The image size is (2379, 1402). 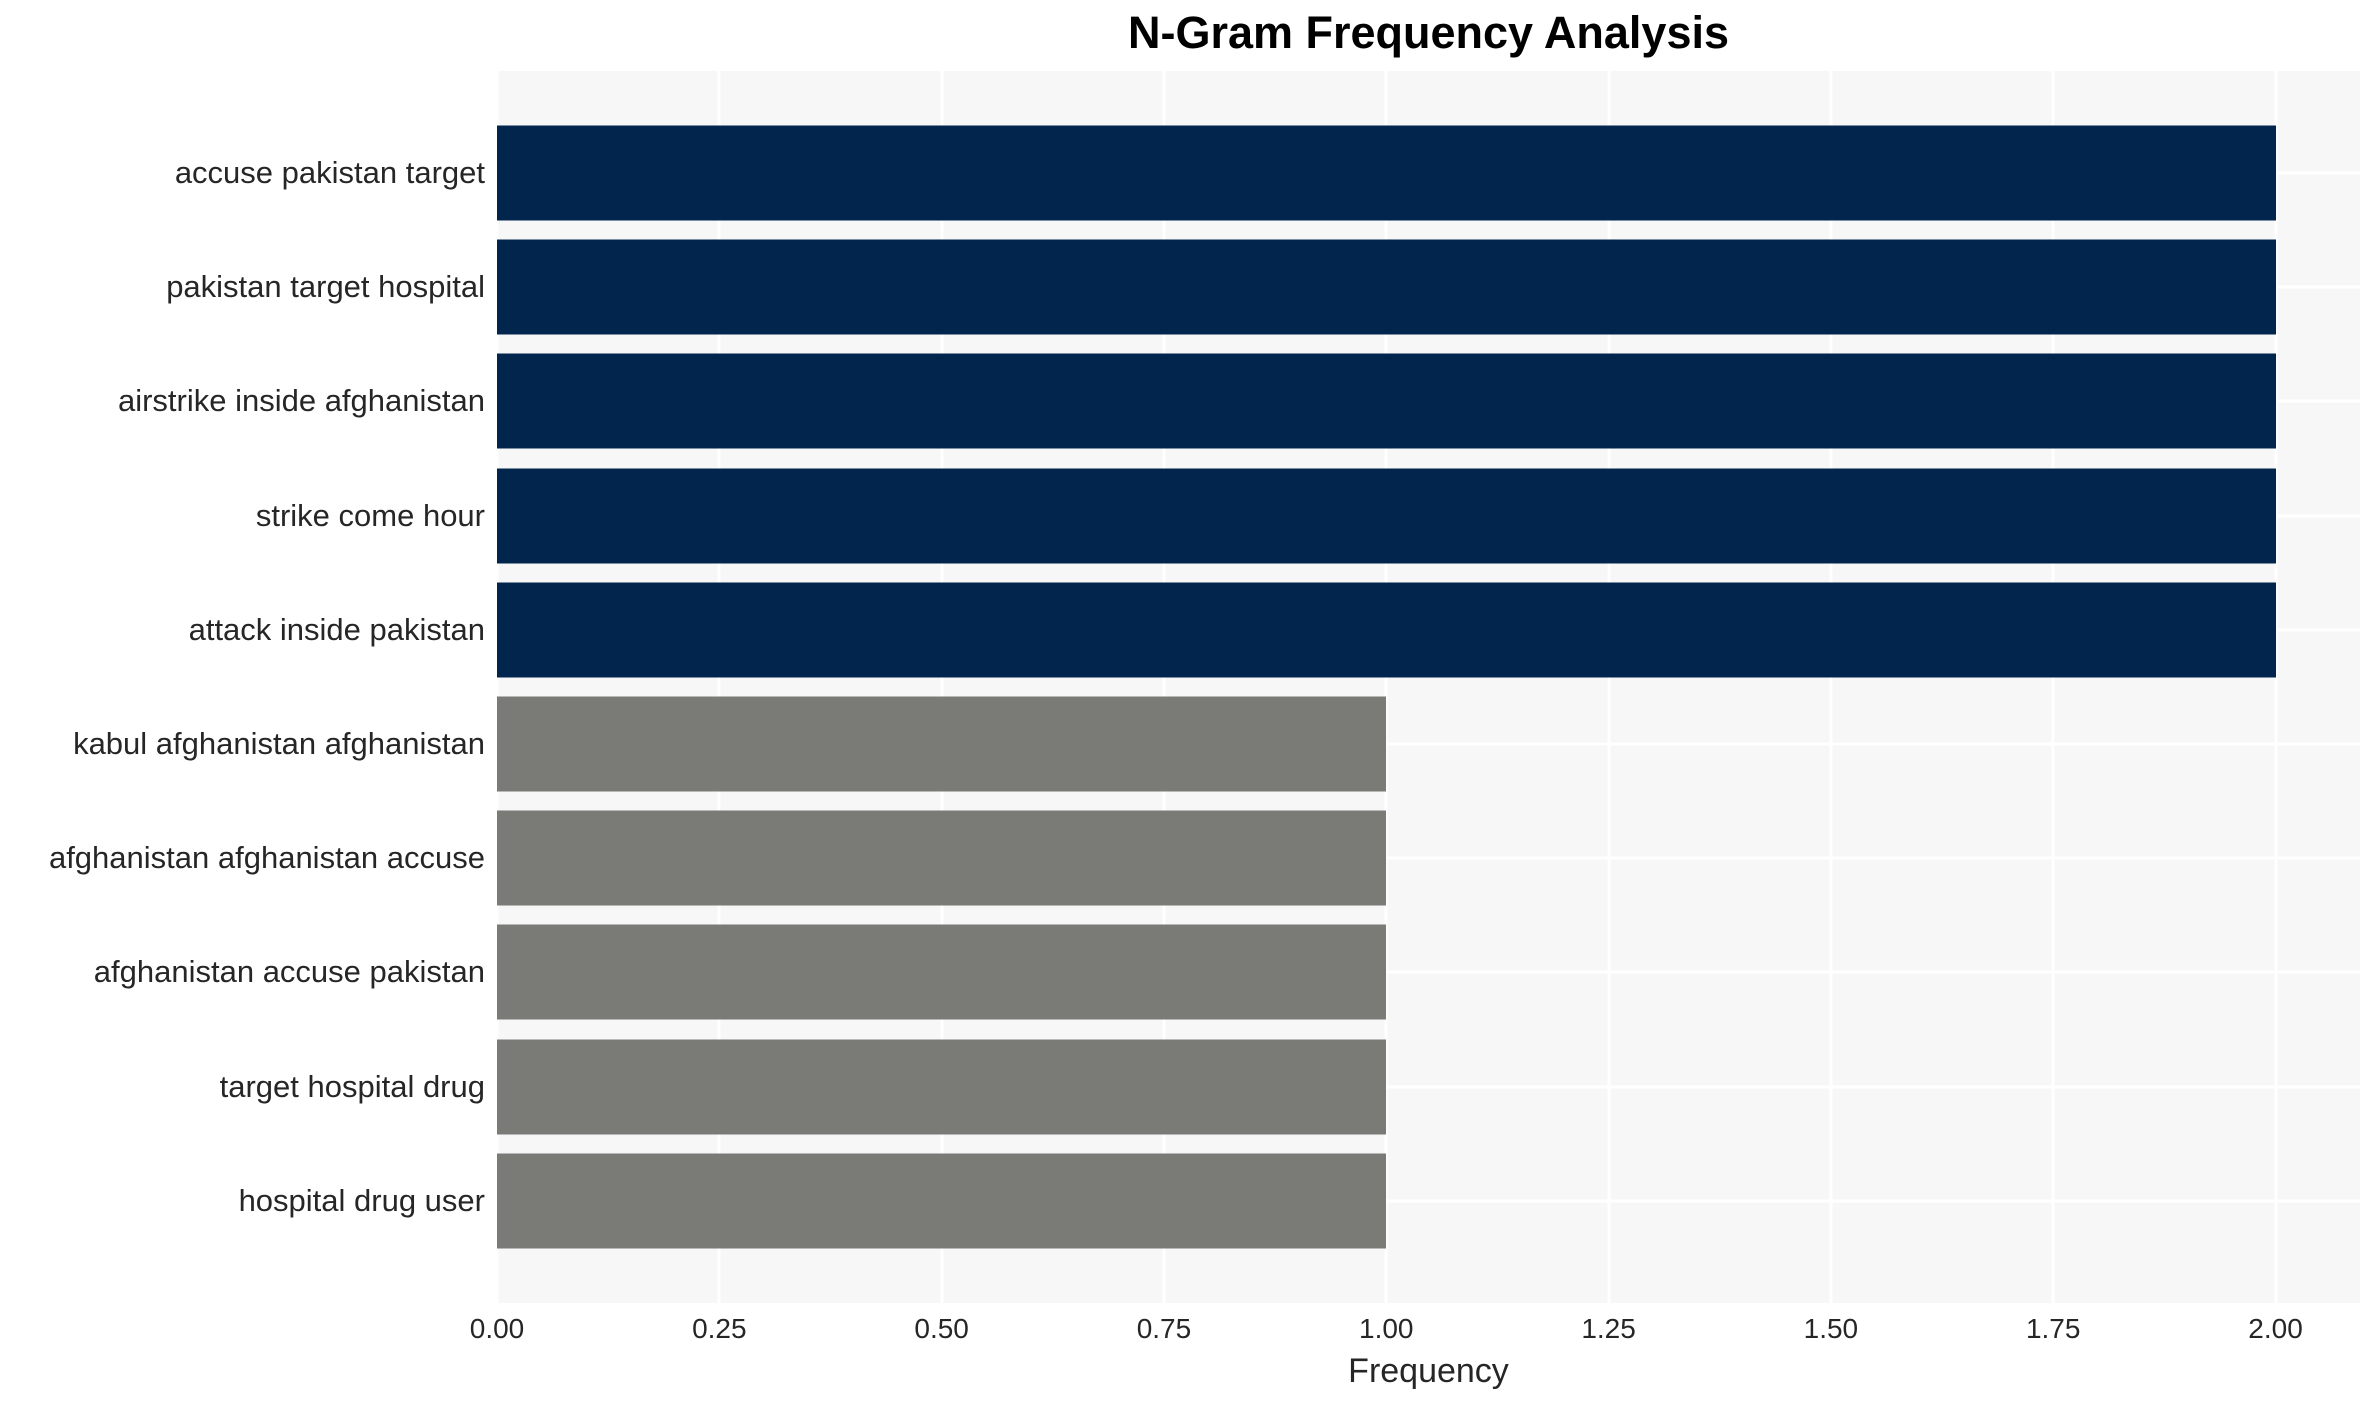 What do you see at coordinates (370, 515) in the screenshot?
I see `y-tick-label: strike come hour` at bounding box center [370, 515].